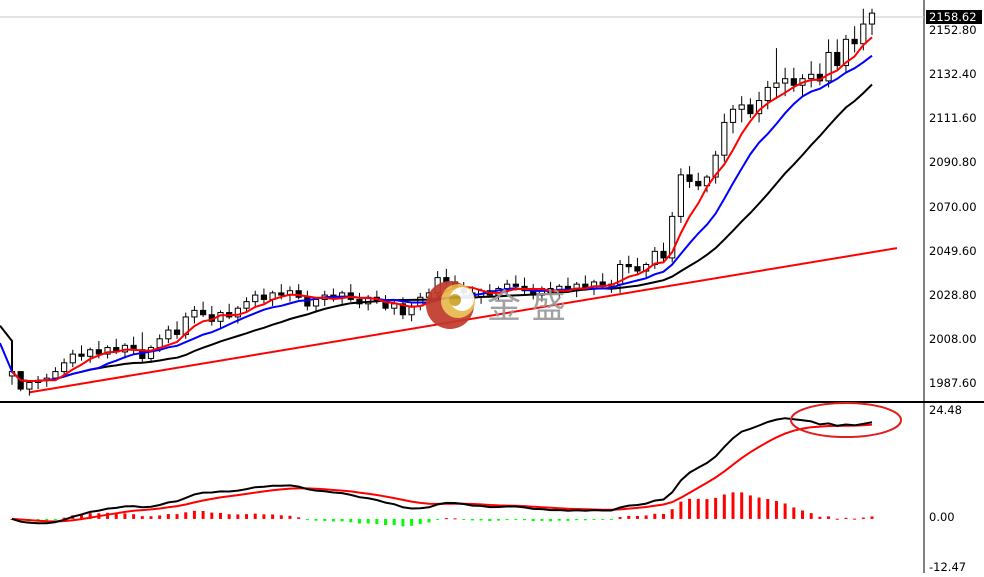  I want to click on y-tick-label: 2152.80, so click(953, 30).